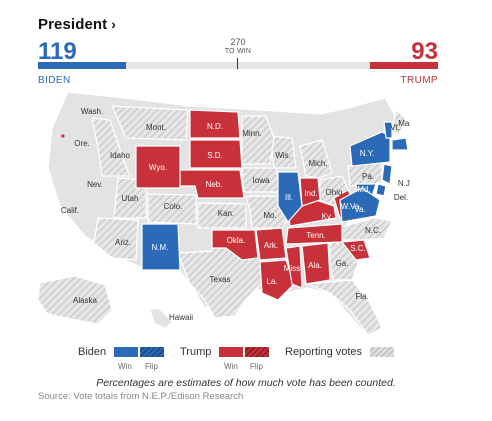  Describe the element at coordinates (351, 206) in the screenshot. I see `label-wva: W.Va.` at that location.